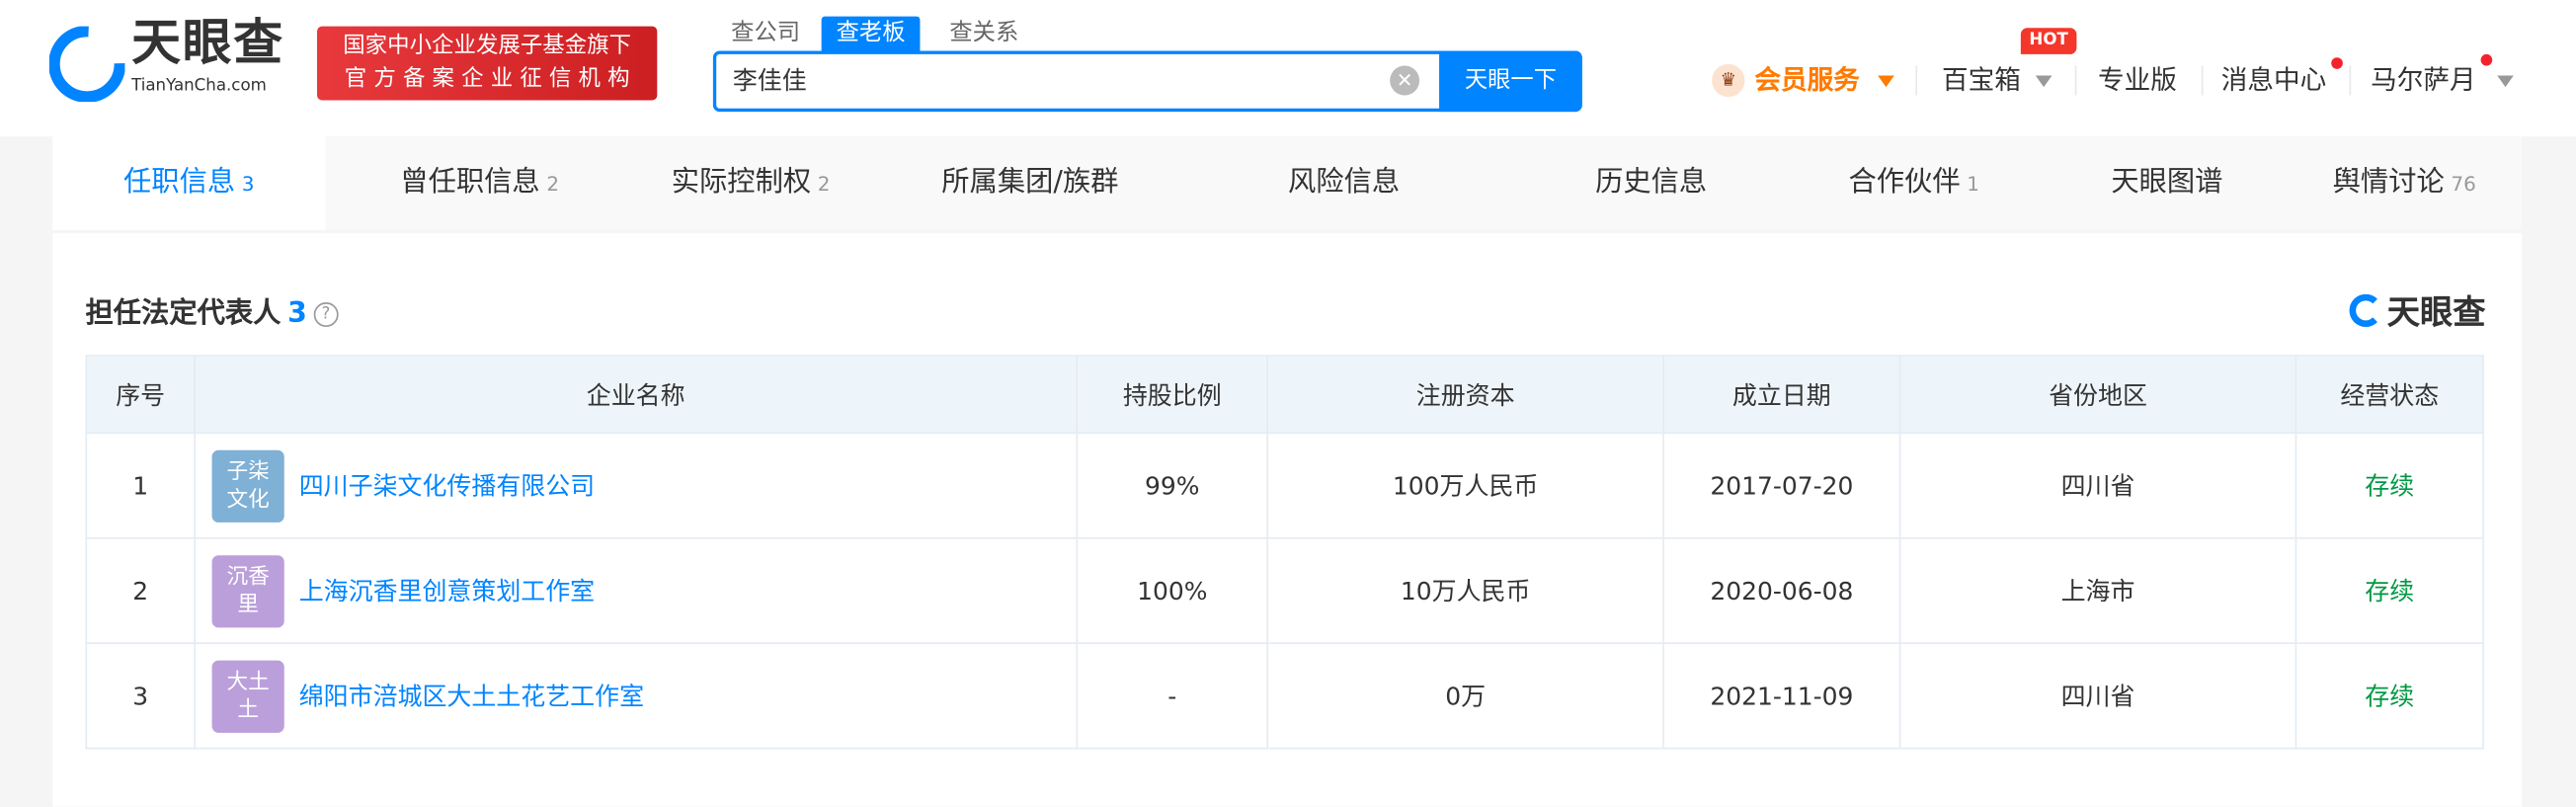  I want to click on company-logo-badge: 大土土, so click(247, 696).